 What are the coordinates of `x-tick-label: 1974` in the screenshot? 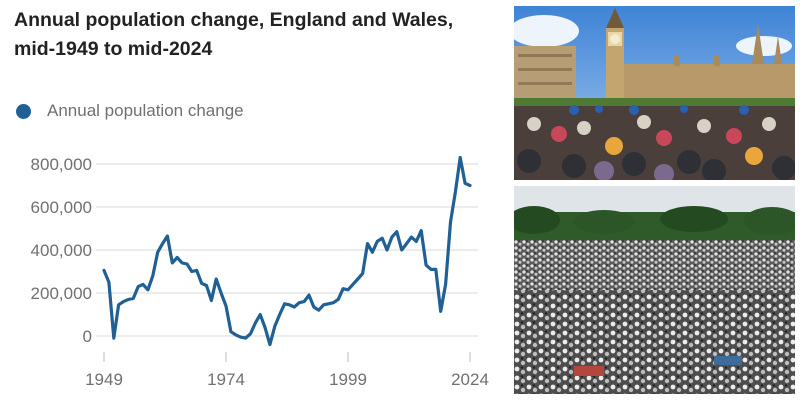 It's located at (226, 379).